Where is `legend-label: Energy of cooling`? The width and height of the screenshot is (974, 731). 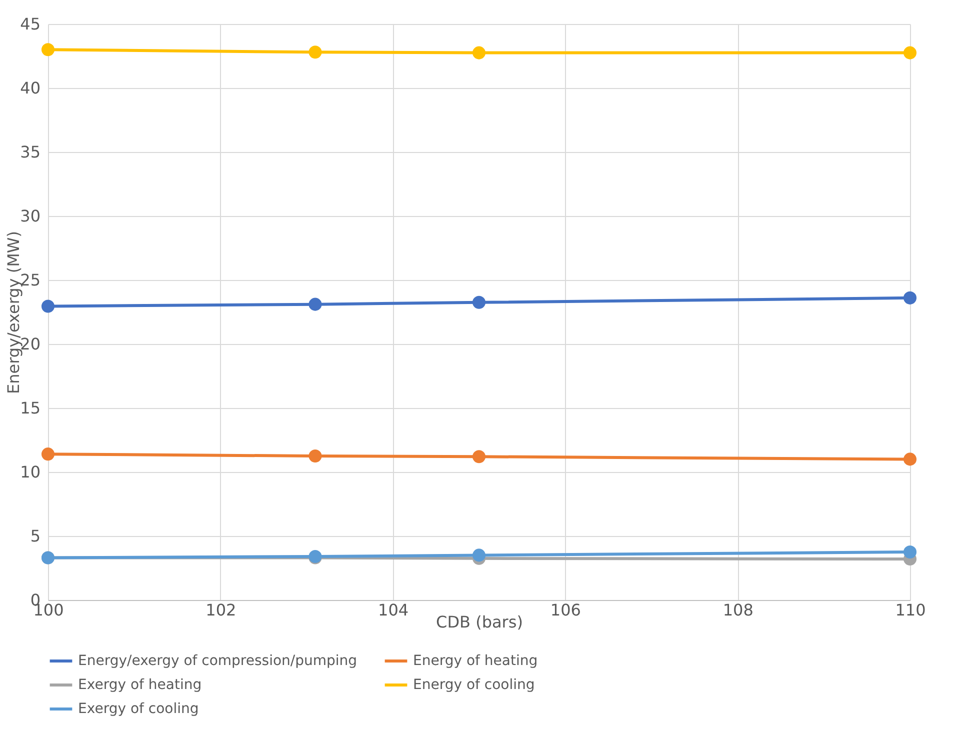
legend-label: Energy of cooling is located at coordinates (474, 685).